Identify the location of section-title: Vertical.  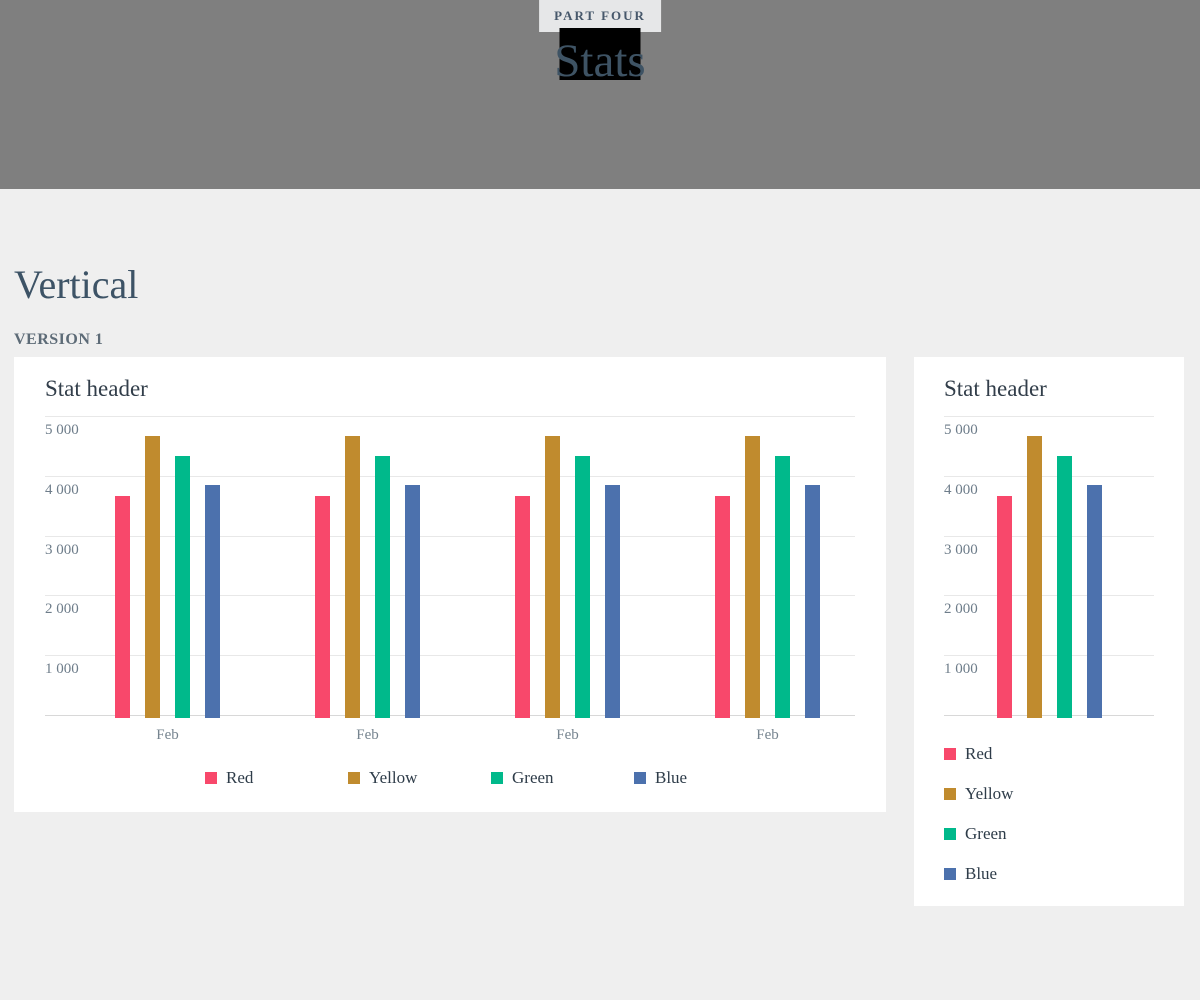
(76, 284).